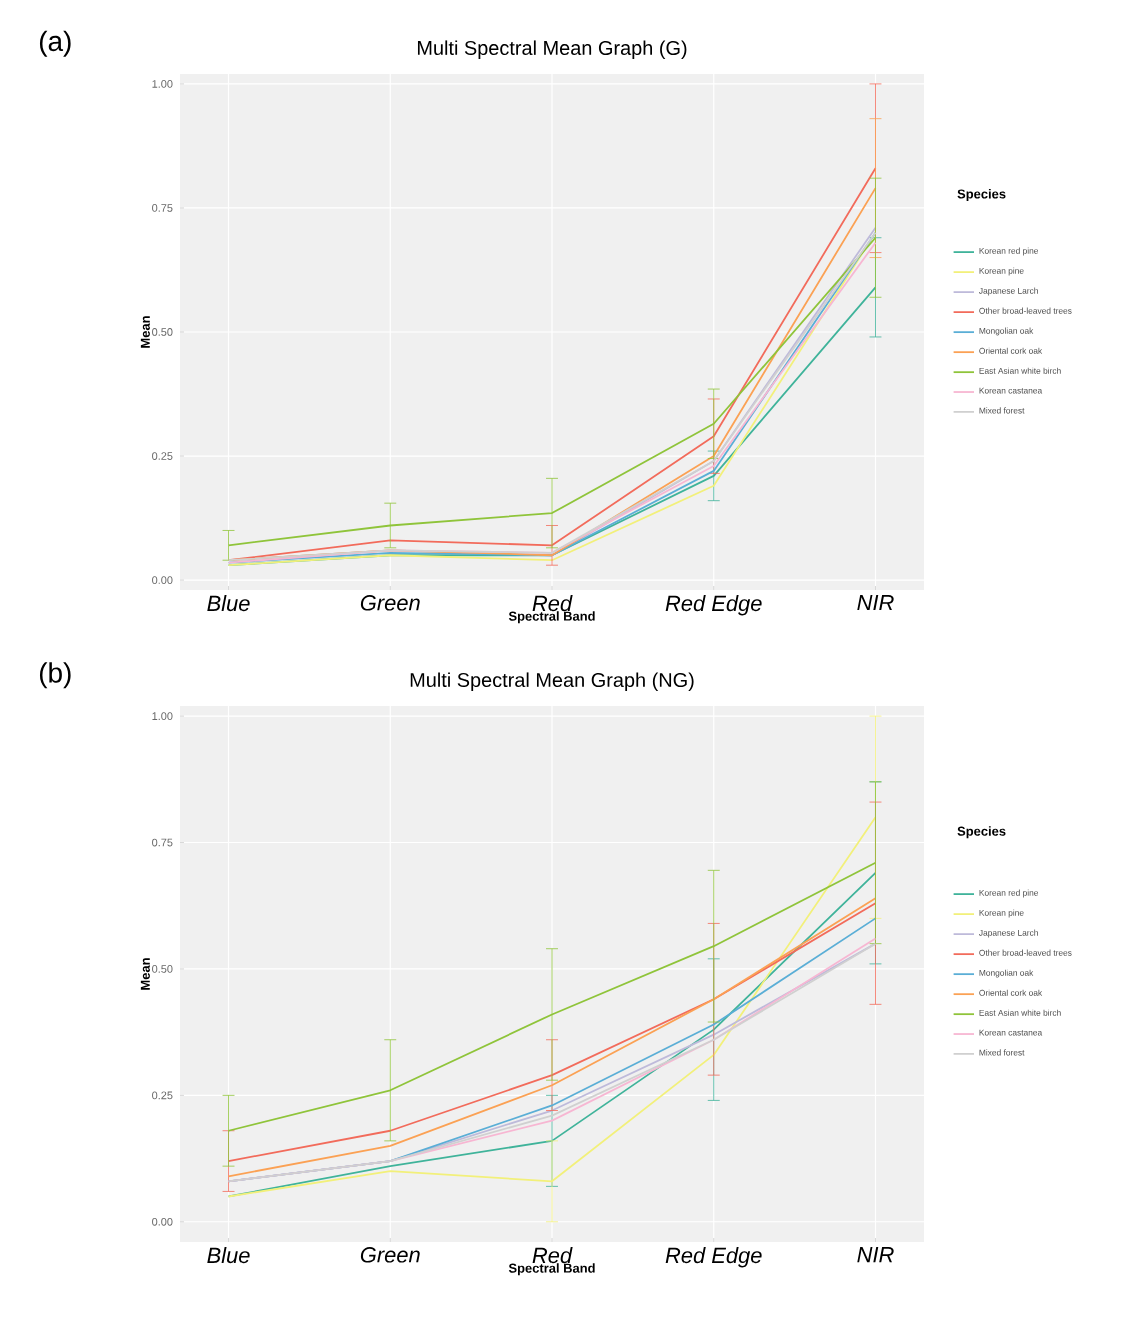 The image size is (1146, 1326). I want to click on text: (a), so click(55, 43).